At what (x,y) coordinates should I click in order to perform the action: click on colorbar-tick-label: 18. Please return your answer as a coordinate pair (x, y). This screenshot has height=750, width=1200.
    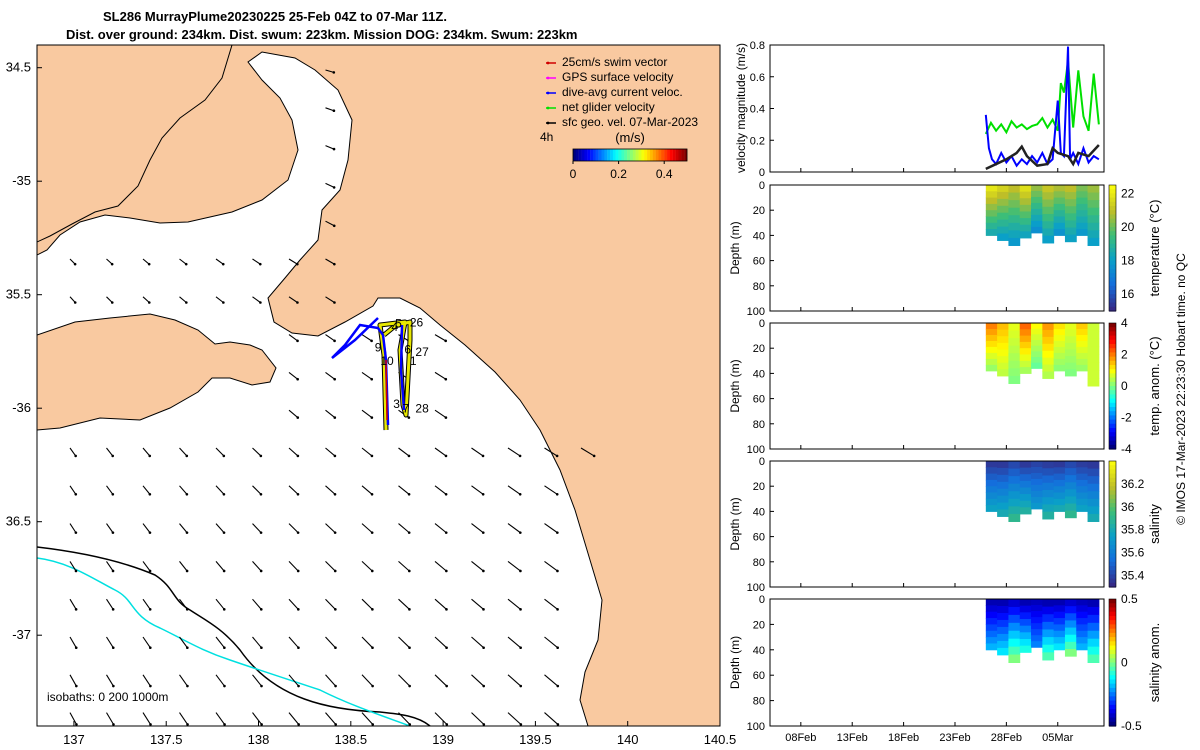
    Looking at the image, I should click on (1128, 261).